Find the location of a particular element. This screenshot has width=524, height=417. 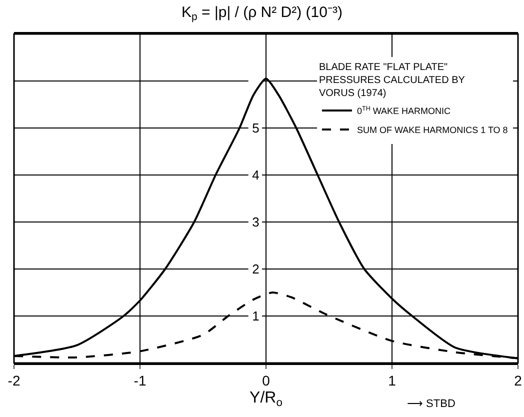

legend-label: SUM OF WAKE HARMONICS 1 TO 8 is located at coordinates (432, 130).